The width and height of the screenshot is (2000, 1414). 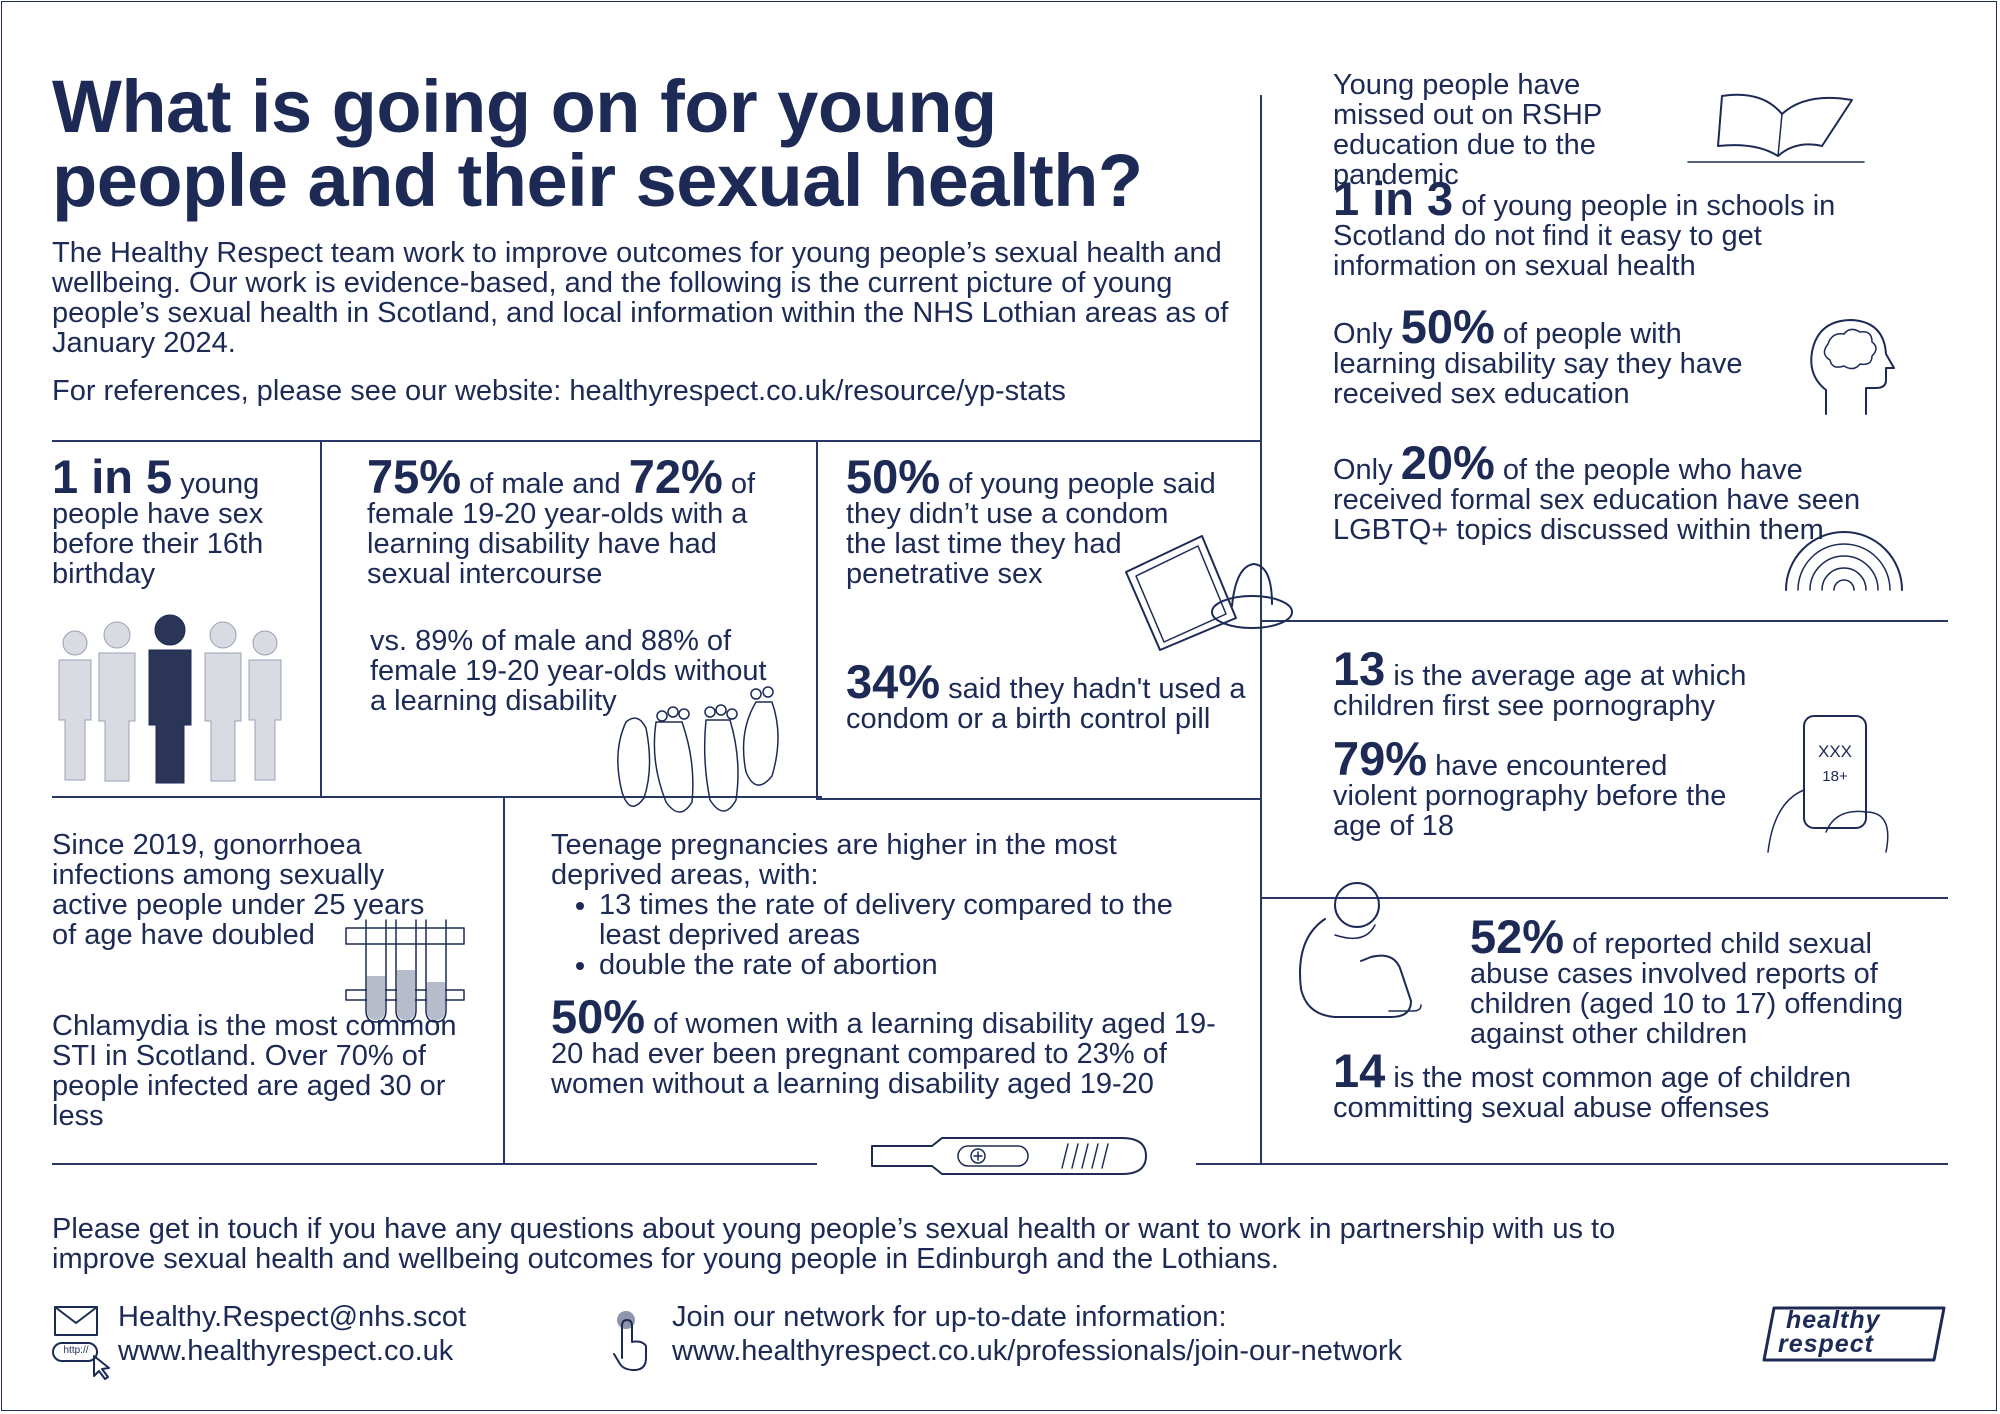 I want to click on http-label: http://, so click(x=76, y=1350).